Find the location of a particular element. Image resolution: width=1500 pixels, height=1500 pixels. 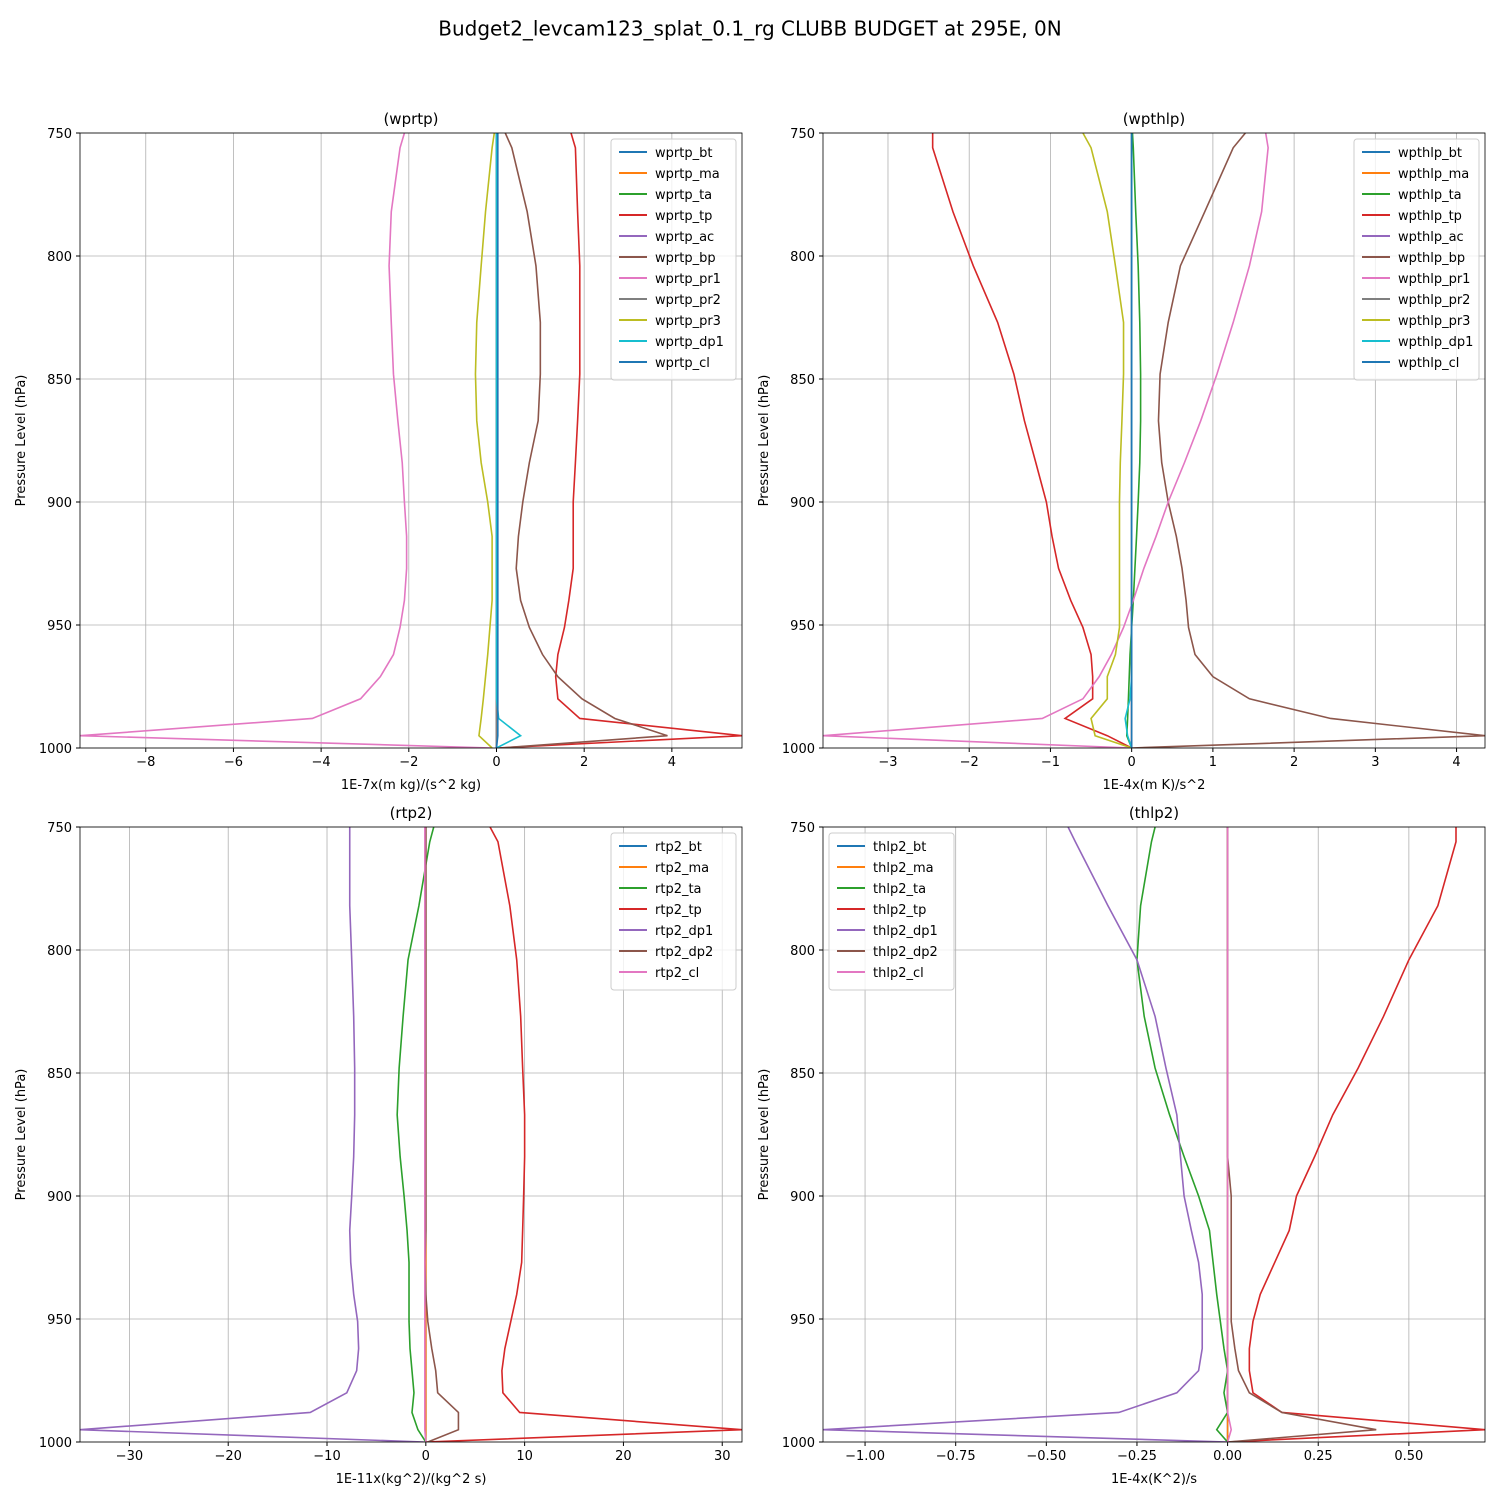

legend-label: wpthlp_ta is located at coordinates (1430, 195).